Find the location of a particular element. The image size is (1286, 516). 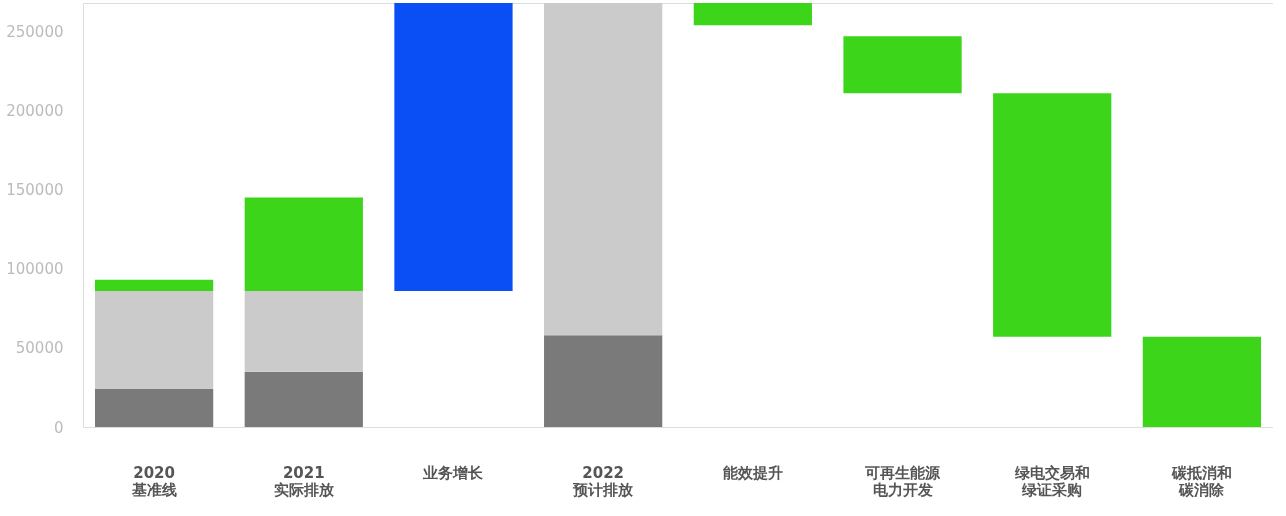

y-tick-label: 250000 is located at coordinates (35, 31).